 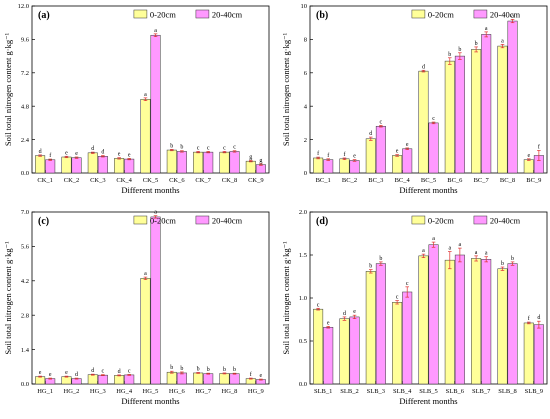 What do you see at coordinates (177, 180) in the screenshot?
I see `x-tick-label: CK_6` at bounding box center [177, 180].